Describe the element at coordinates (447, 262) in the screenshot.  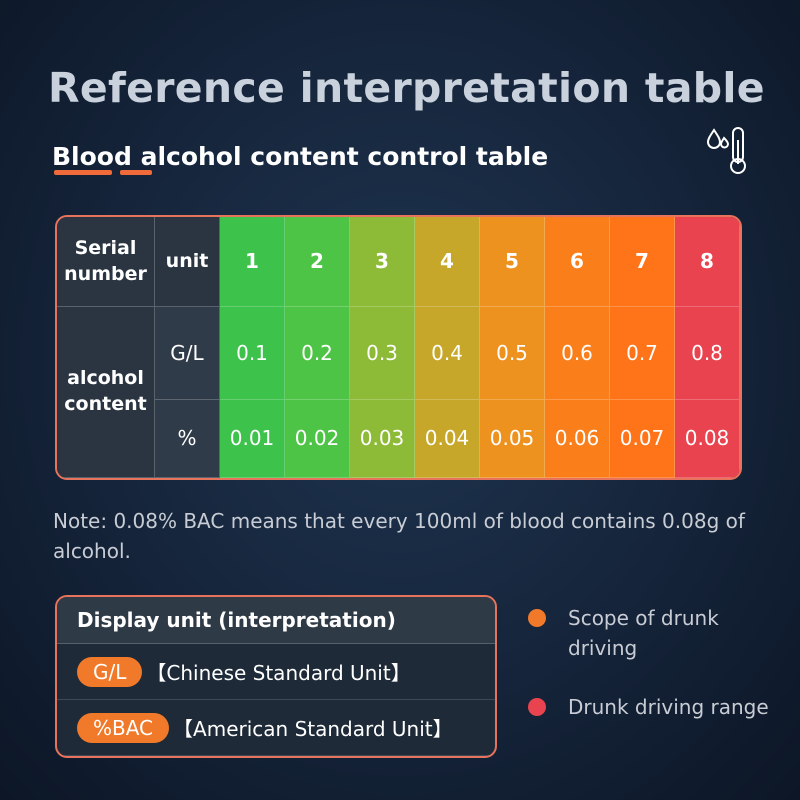
I see `header-cell: 4` at that location.